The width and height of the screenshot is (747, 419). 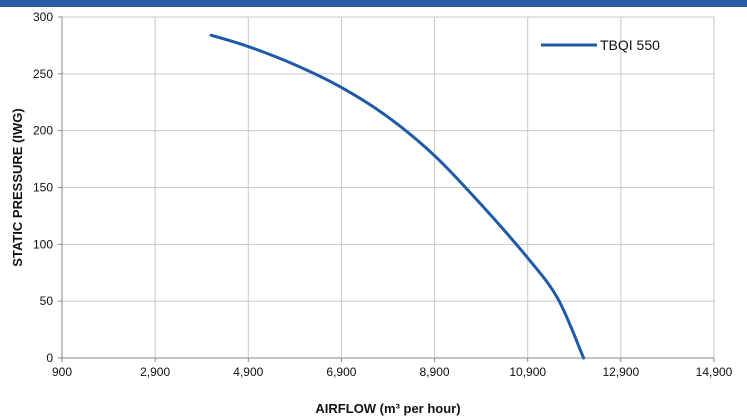 I want to click on x-tick-label: 8,900, so click(x=435, y=372).